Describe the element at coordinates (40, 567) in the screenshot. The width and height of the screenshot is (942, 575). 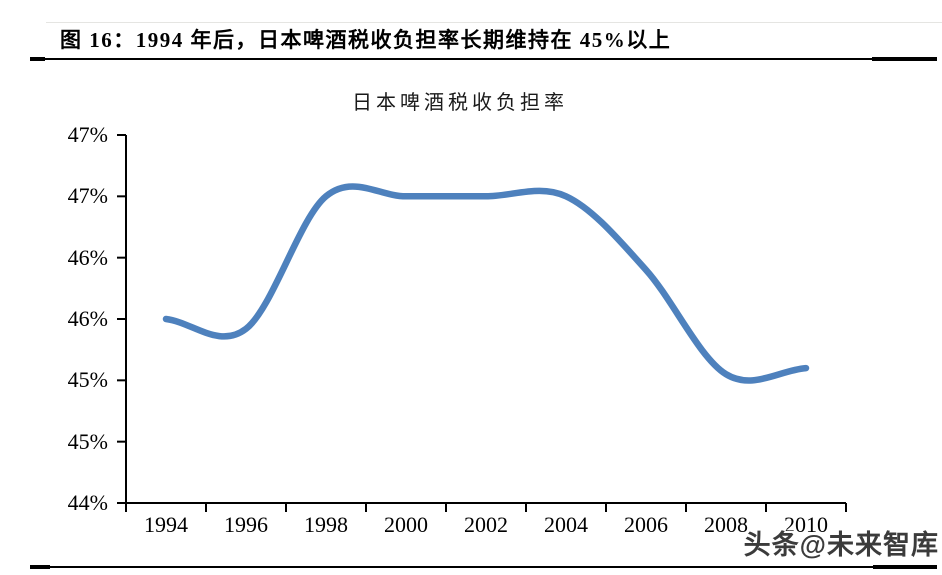
I see `bottom-divider-left-cap` at that location.